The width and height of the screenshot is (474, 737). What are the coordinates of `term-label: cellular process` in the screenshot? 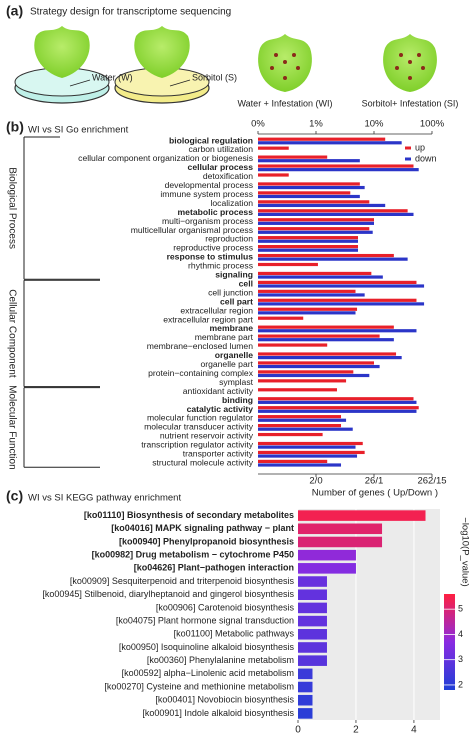 It's located at (221, 167).